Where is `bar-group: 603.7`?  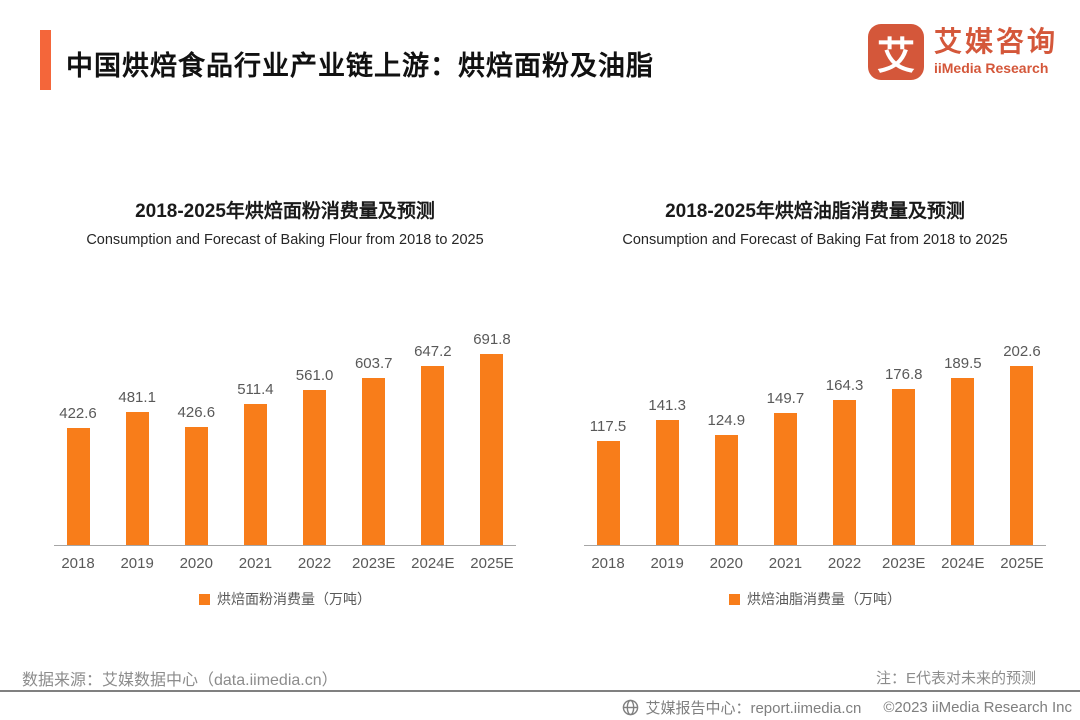
bar-group: 603.7 is located at coordinates (373, 450).